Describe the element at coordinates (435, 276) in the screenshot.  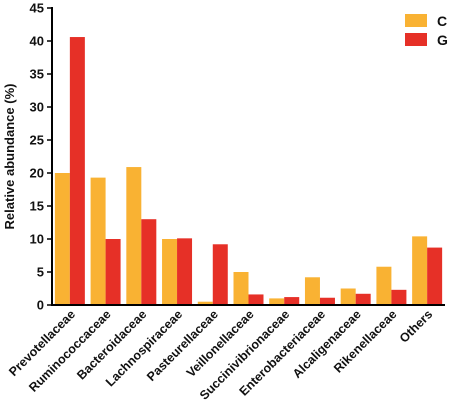
I see `bar-G-others` at that location.